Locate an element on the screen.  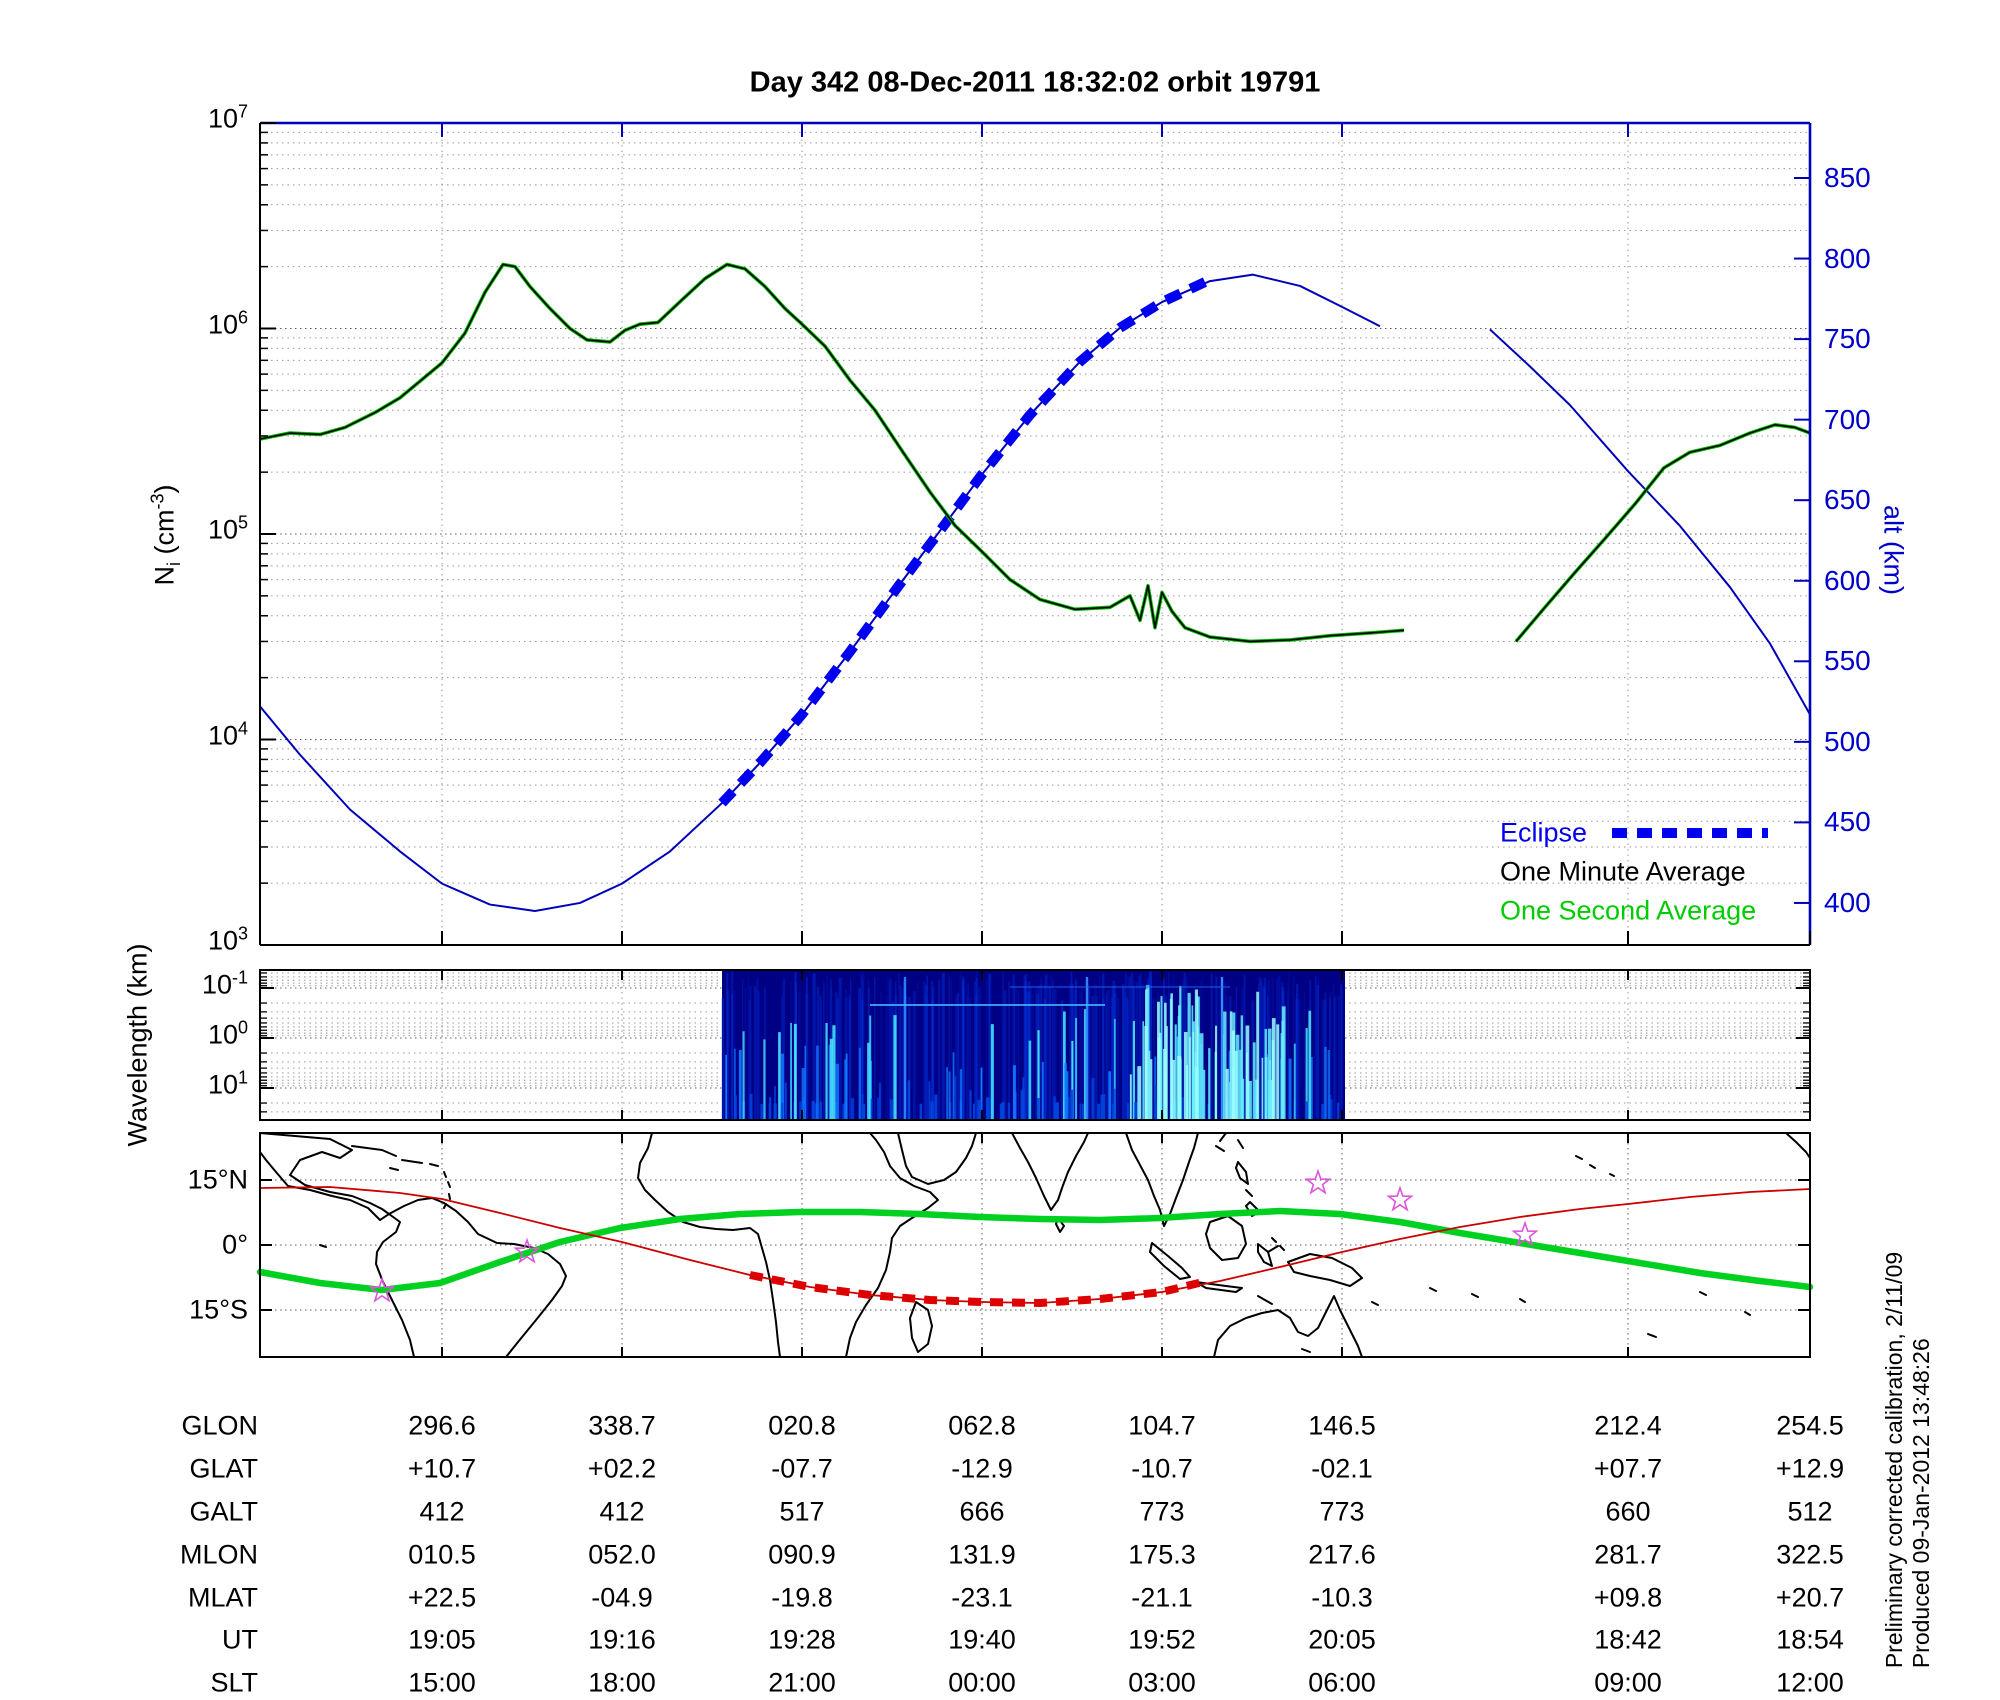
table-value-mlat-7: +20.7 is located at coordinates (1810, 1597).